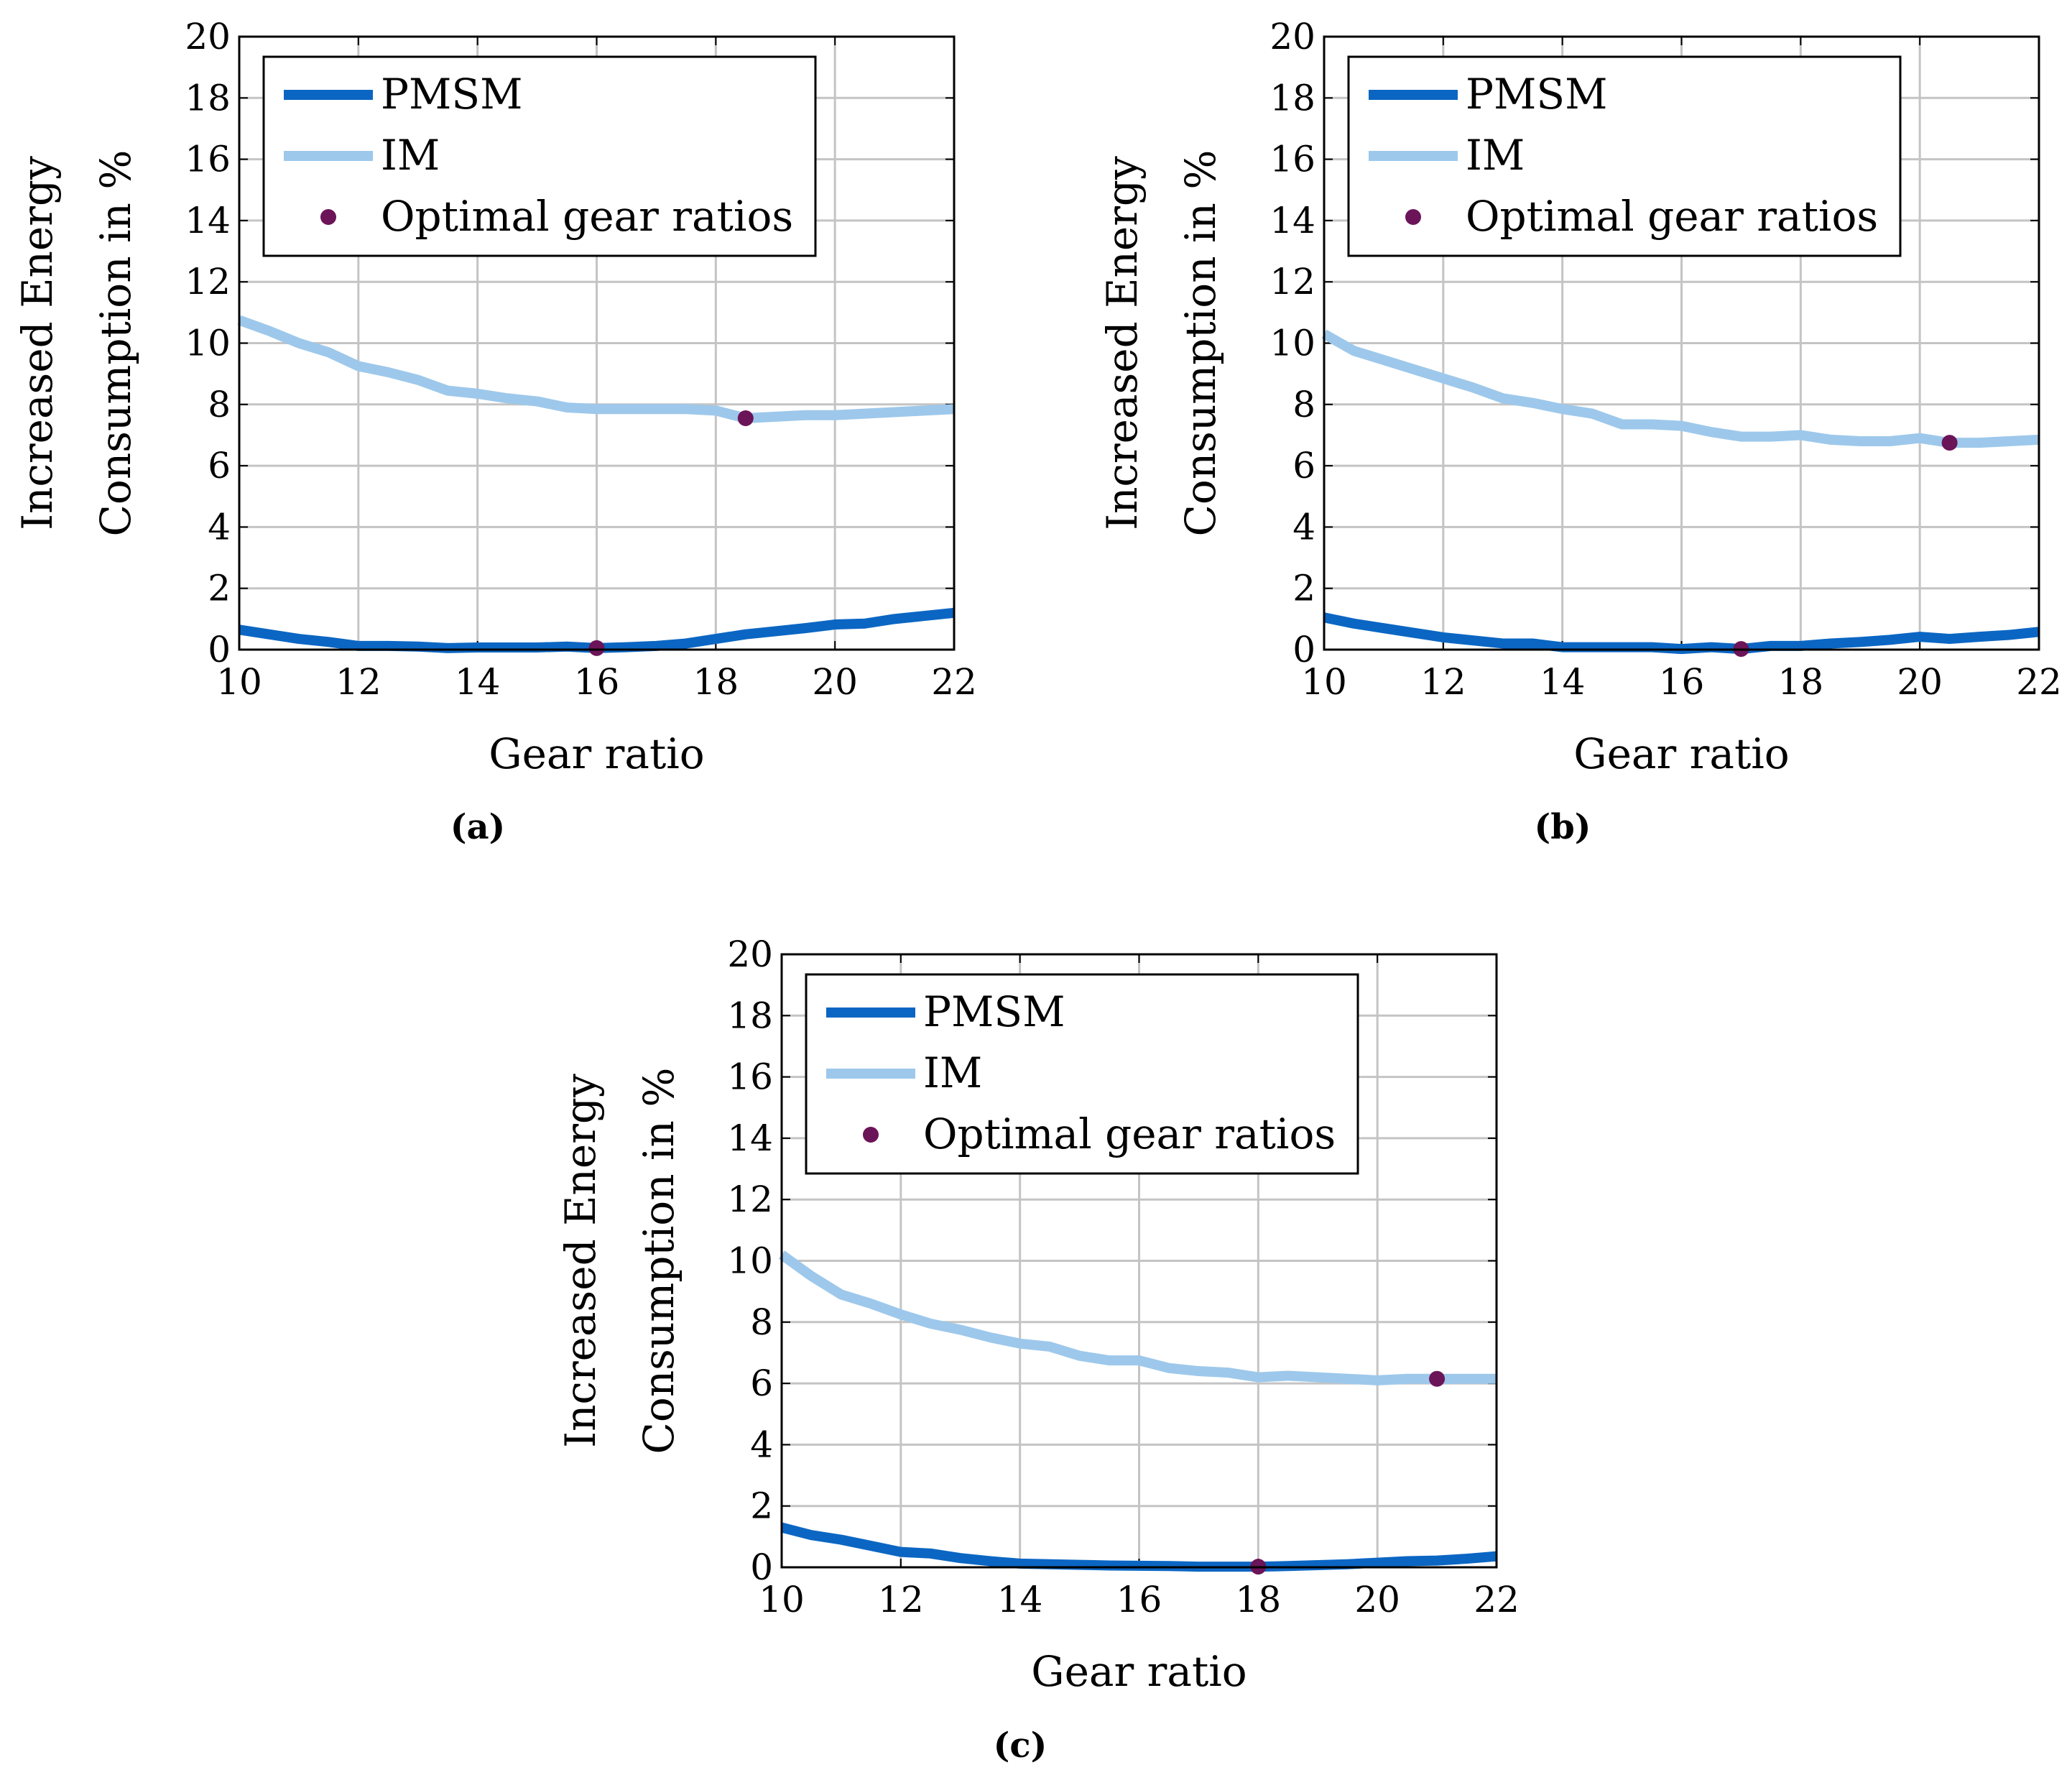 The height and width of the screenshot is (1780, 2072). I want to click on series-line-pmsm, so click(1138, 1547).